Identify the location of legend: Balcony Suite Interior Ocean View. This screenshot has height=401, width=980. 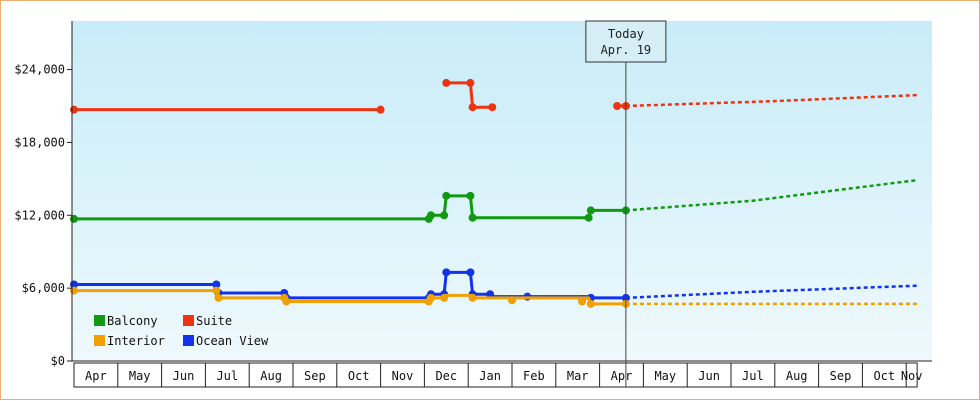
(181, 331).